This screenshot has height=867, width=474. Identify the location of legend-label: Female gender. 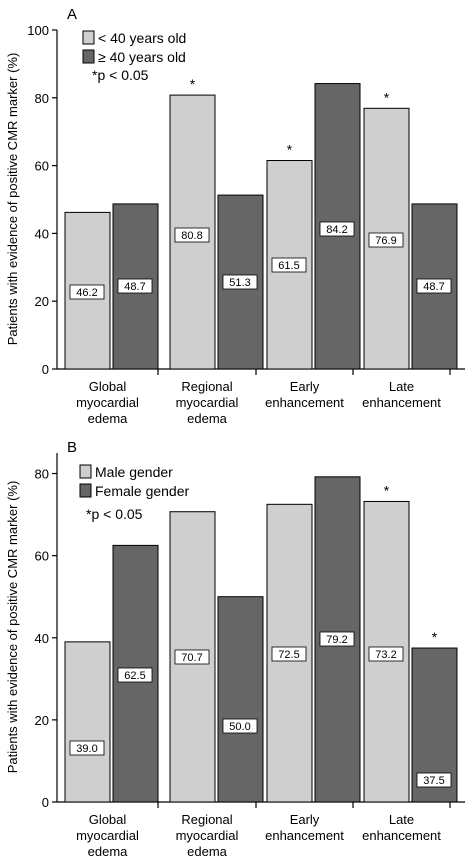
(142, 491).